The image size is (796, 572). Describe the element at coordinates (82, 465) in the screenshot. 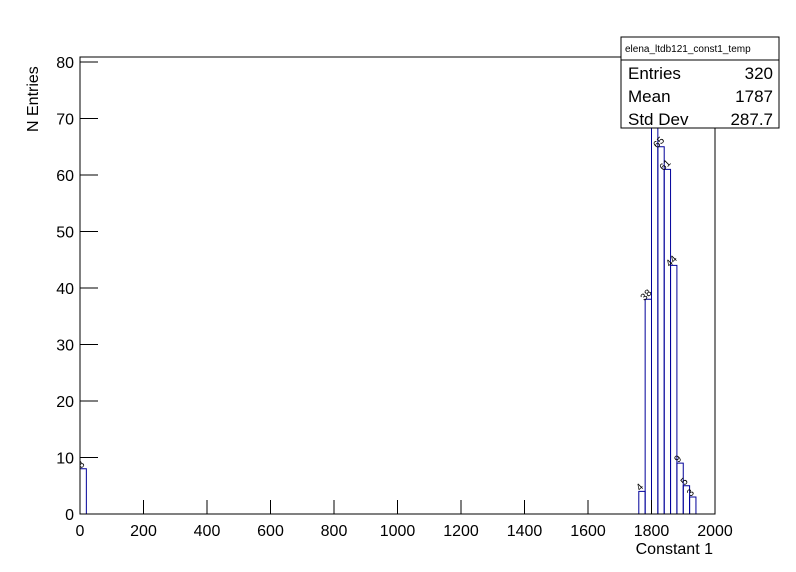

I see `data-label: 8` at that location.